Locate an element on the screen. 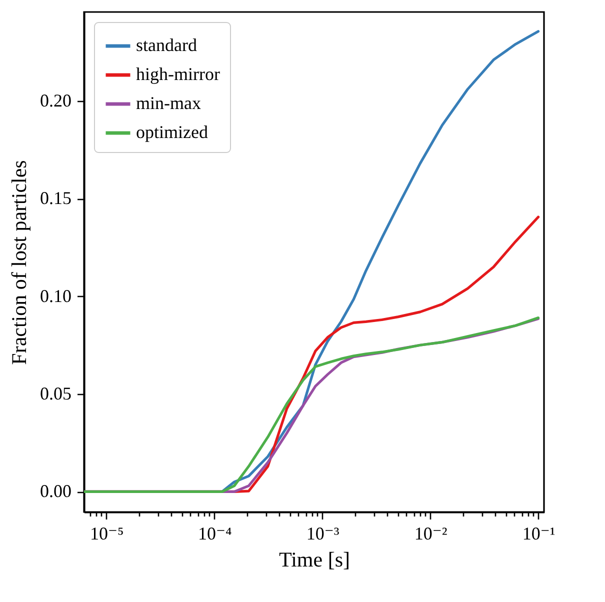 This screenshot has width=605, height=602. y-tick-label: 0.00 is located at coordinates (56, 491).